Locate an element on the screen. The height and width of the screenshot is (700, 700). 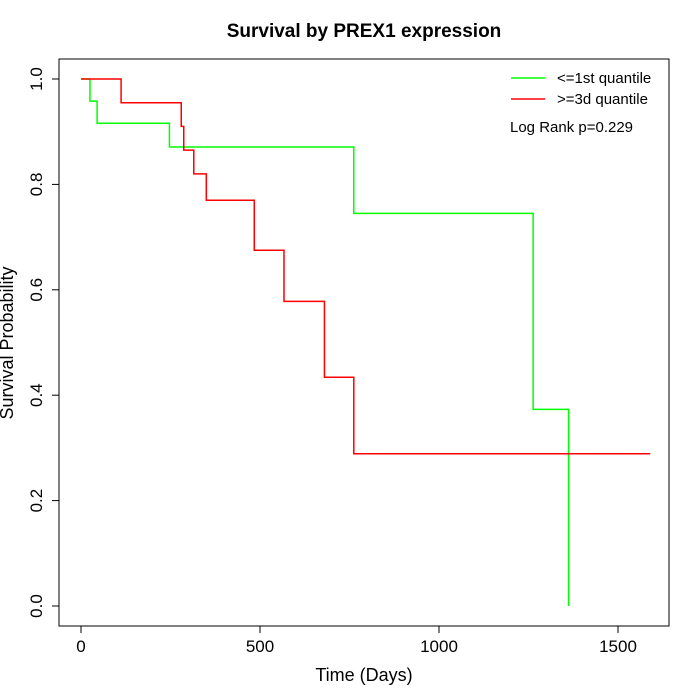
legend-label-2: >=3d quantile is located at coordinates (602, 99).